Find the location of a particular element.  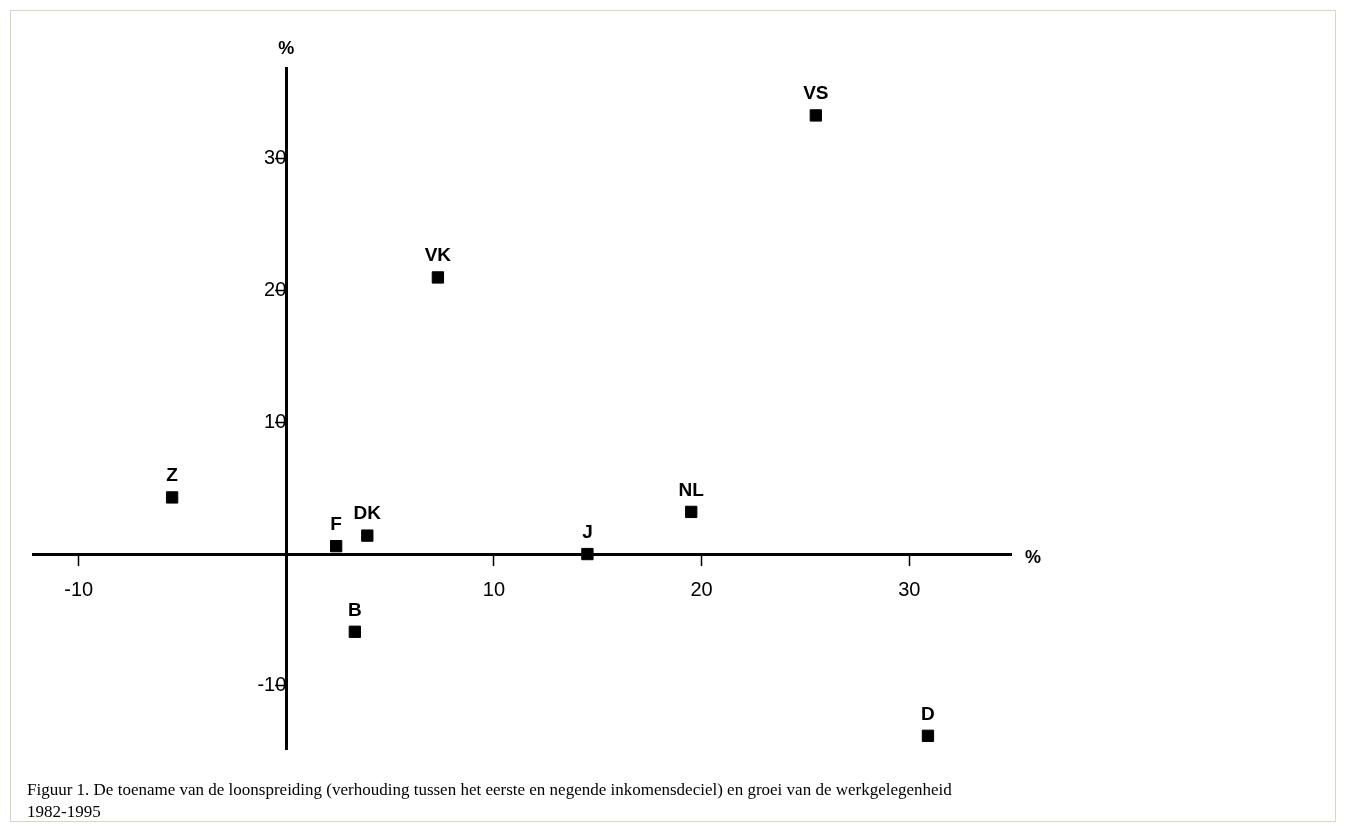

y-axis-title: % is located at coordinates (286, 47).